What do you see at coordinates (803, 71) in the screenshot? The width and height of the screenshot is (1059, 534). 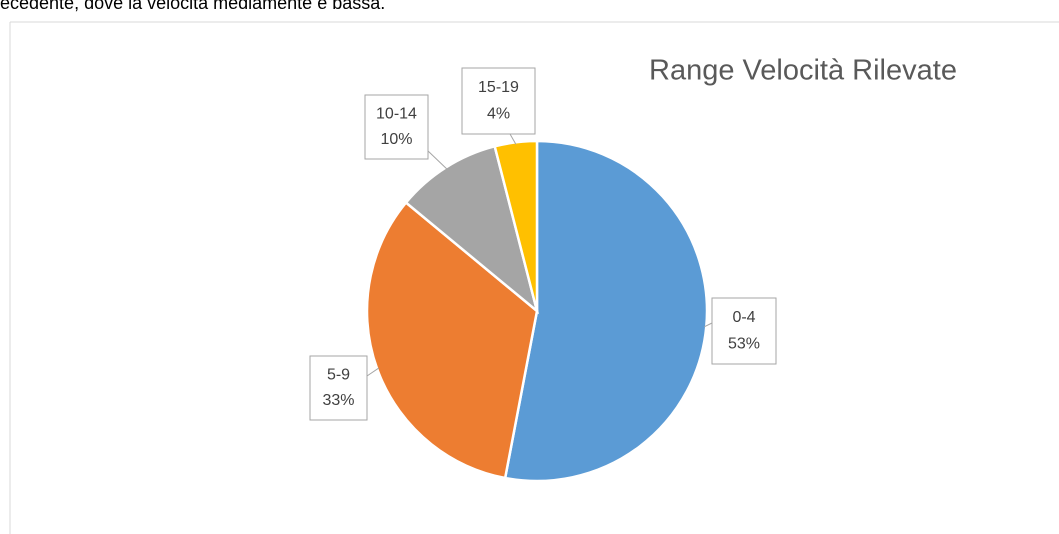 I see `chart-title: Range Velocità Rilevate` at bounding box center [803, 71].